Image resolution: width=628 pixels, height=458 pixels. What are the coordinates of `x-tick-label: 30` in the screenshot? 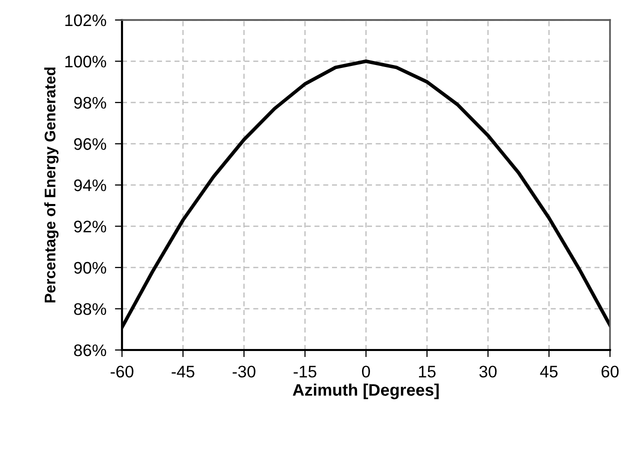 It's located at (488, 372).